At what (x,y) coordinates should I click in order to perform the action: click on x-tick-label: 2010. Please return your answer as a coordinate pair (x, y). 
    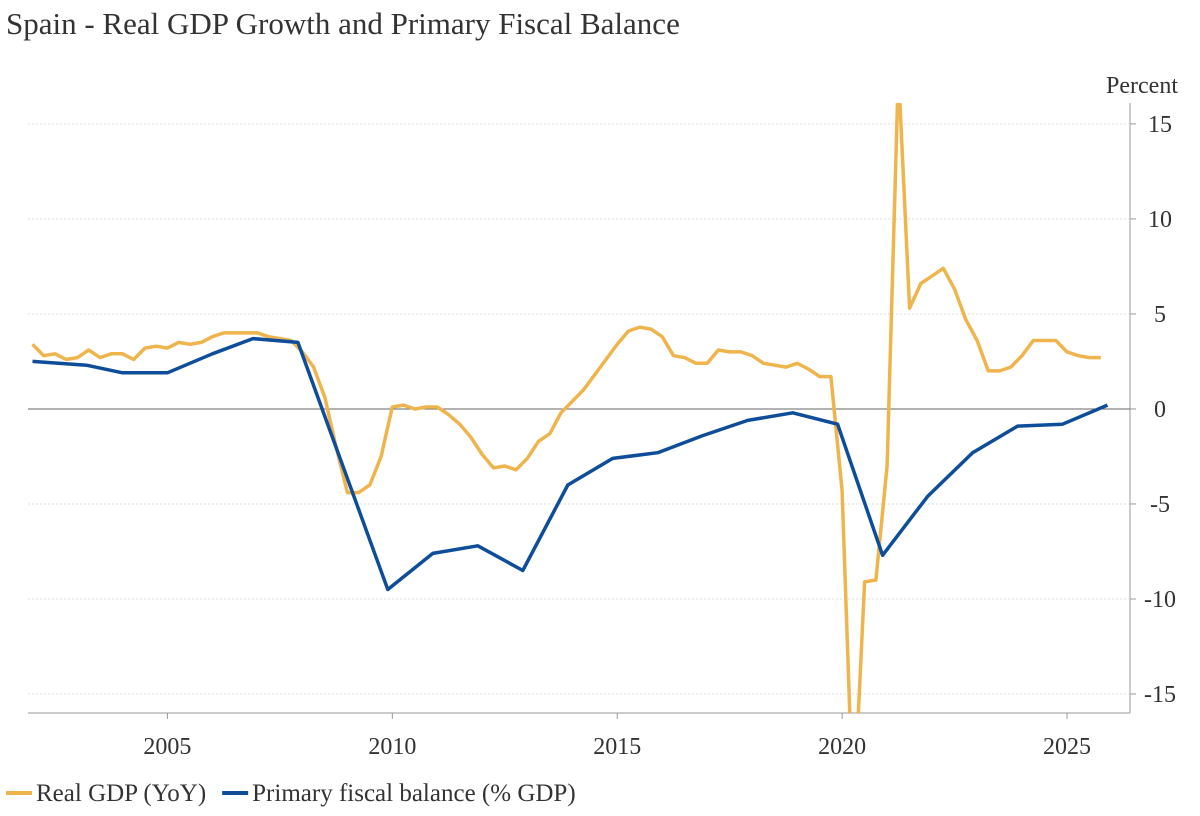
    Looking at the image, I should click on (392, 747).